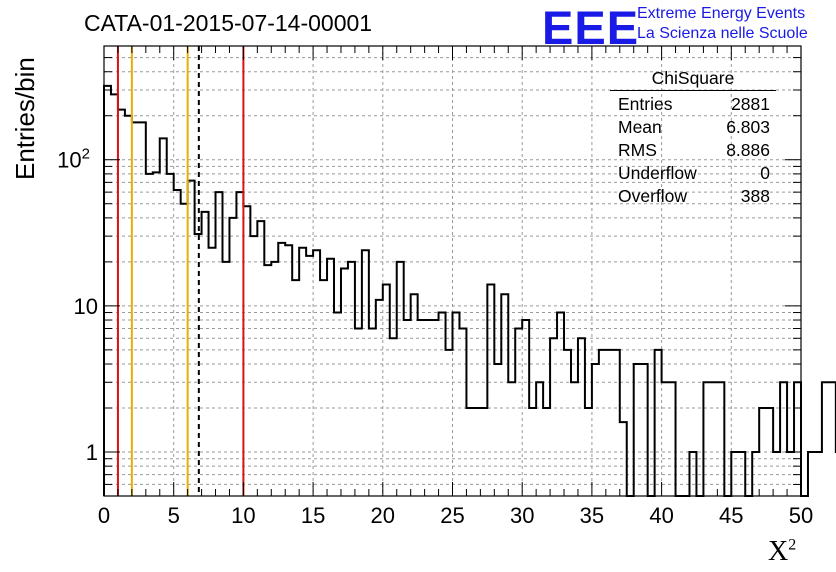 The width and height of the screenshot is (836, 572). What do you see at coordinates (25, 118) in the screenshot?
I see `y-axis-label: Entries/bin` at bounding box center [25, 118].